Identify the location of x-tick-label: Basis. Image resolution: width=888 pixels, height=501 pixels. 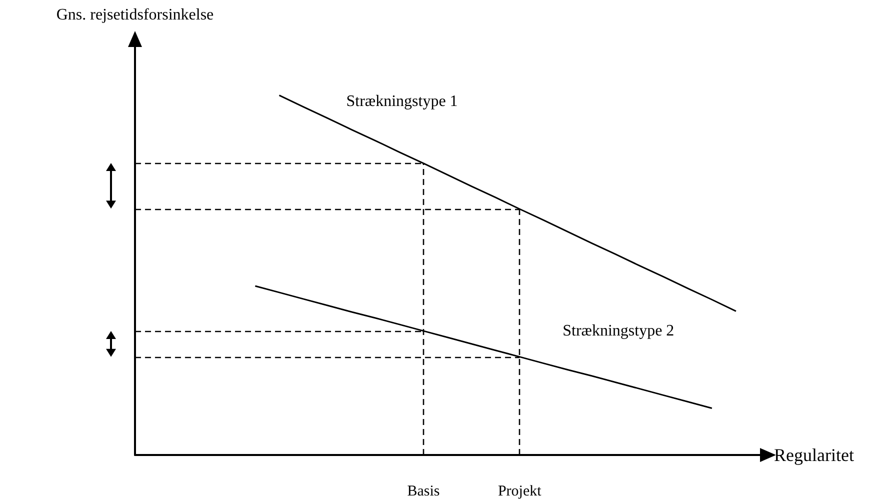
(423, 492).